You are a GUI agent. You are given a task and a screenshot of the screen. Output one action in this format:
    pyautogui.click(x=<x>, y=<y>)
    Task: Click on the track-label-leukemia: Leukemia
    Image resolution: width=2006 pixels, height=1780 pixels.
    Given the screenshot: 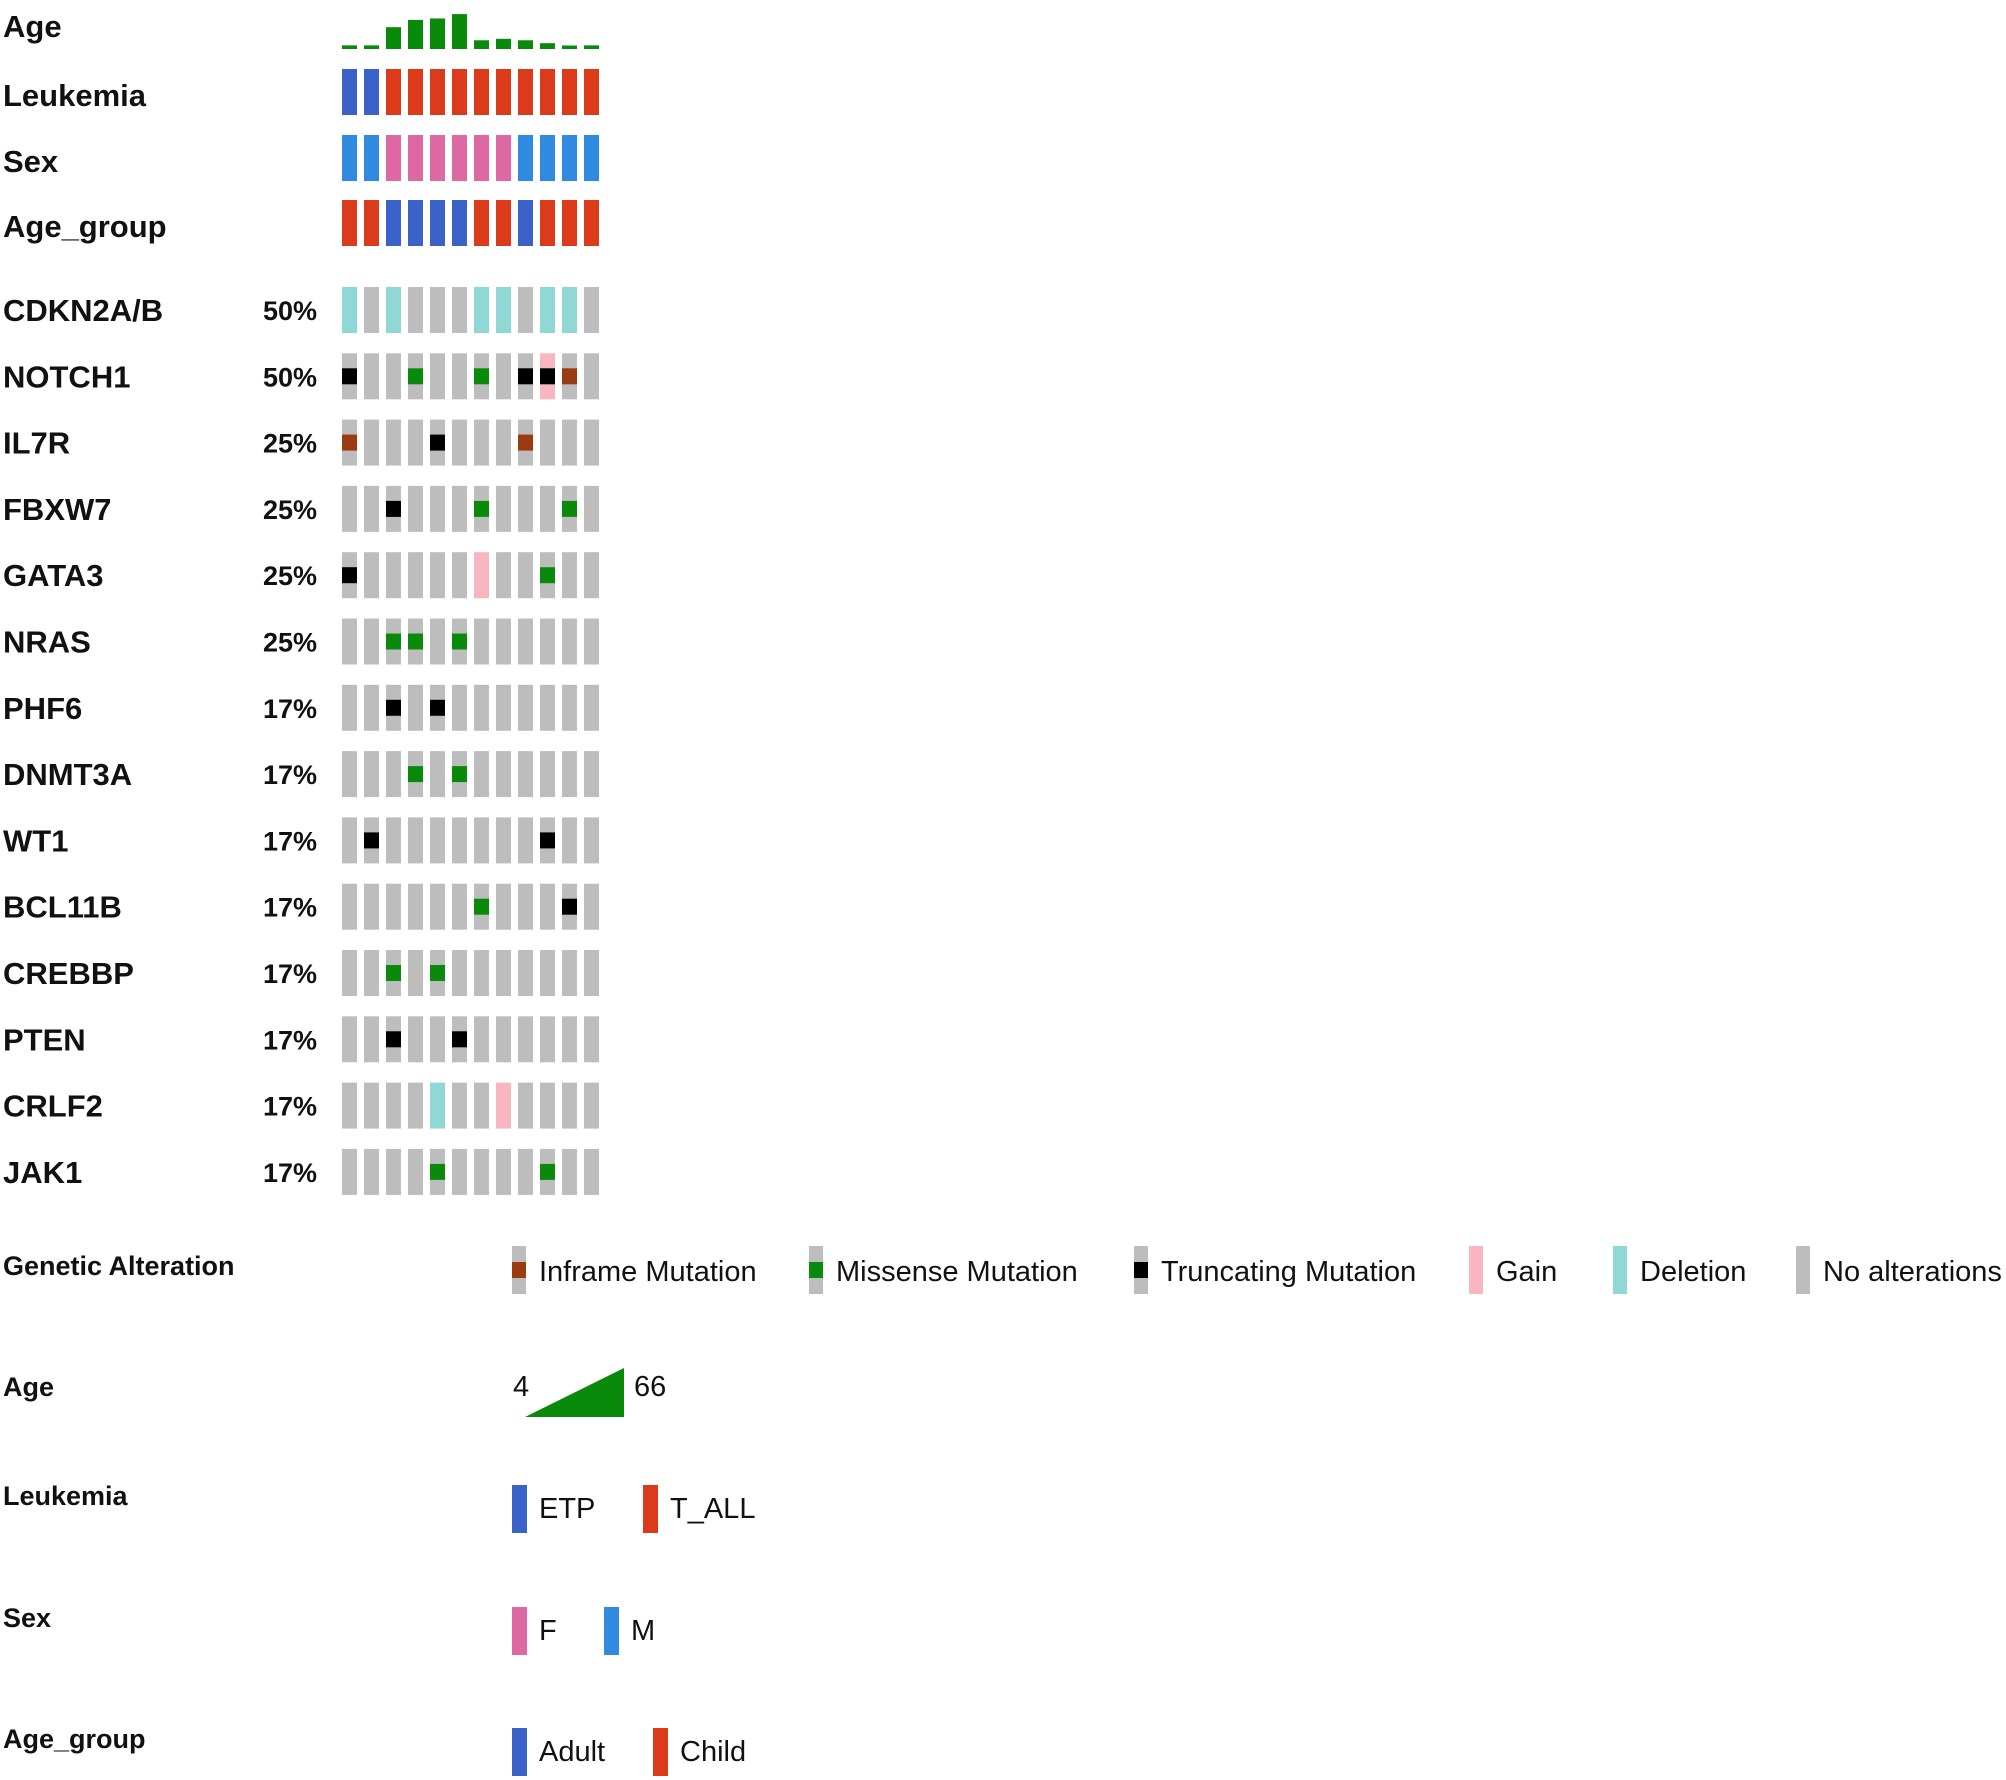 What is the action you would take?
    pyautogui.click(x=75, y=95)
    